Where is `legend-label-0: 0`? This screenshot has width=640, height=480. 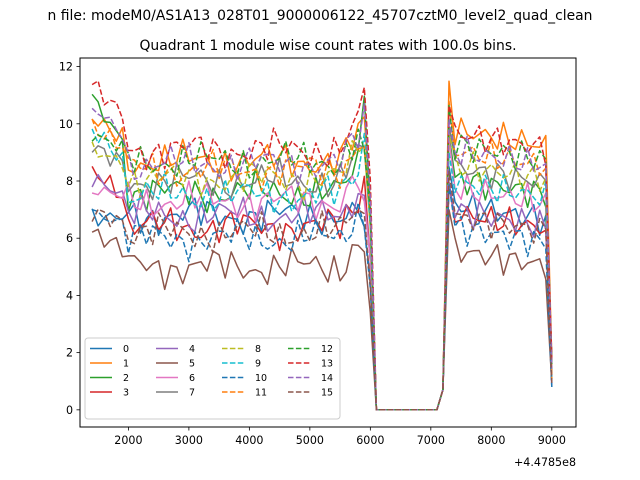
legend-label-0: 0 is located at coordinates (126, 349).